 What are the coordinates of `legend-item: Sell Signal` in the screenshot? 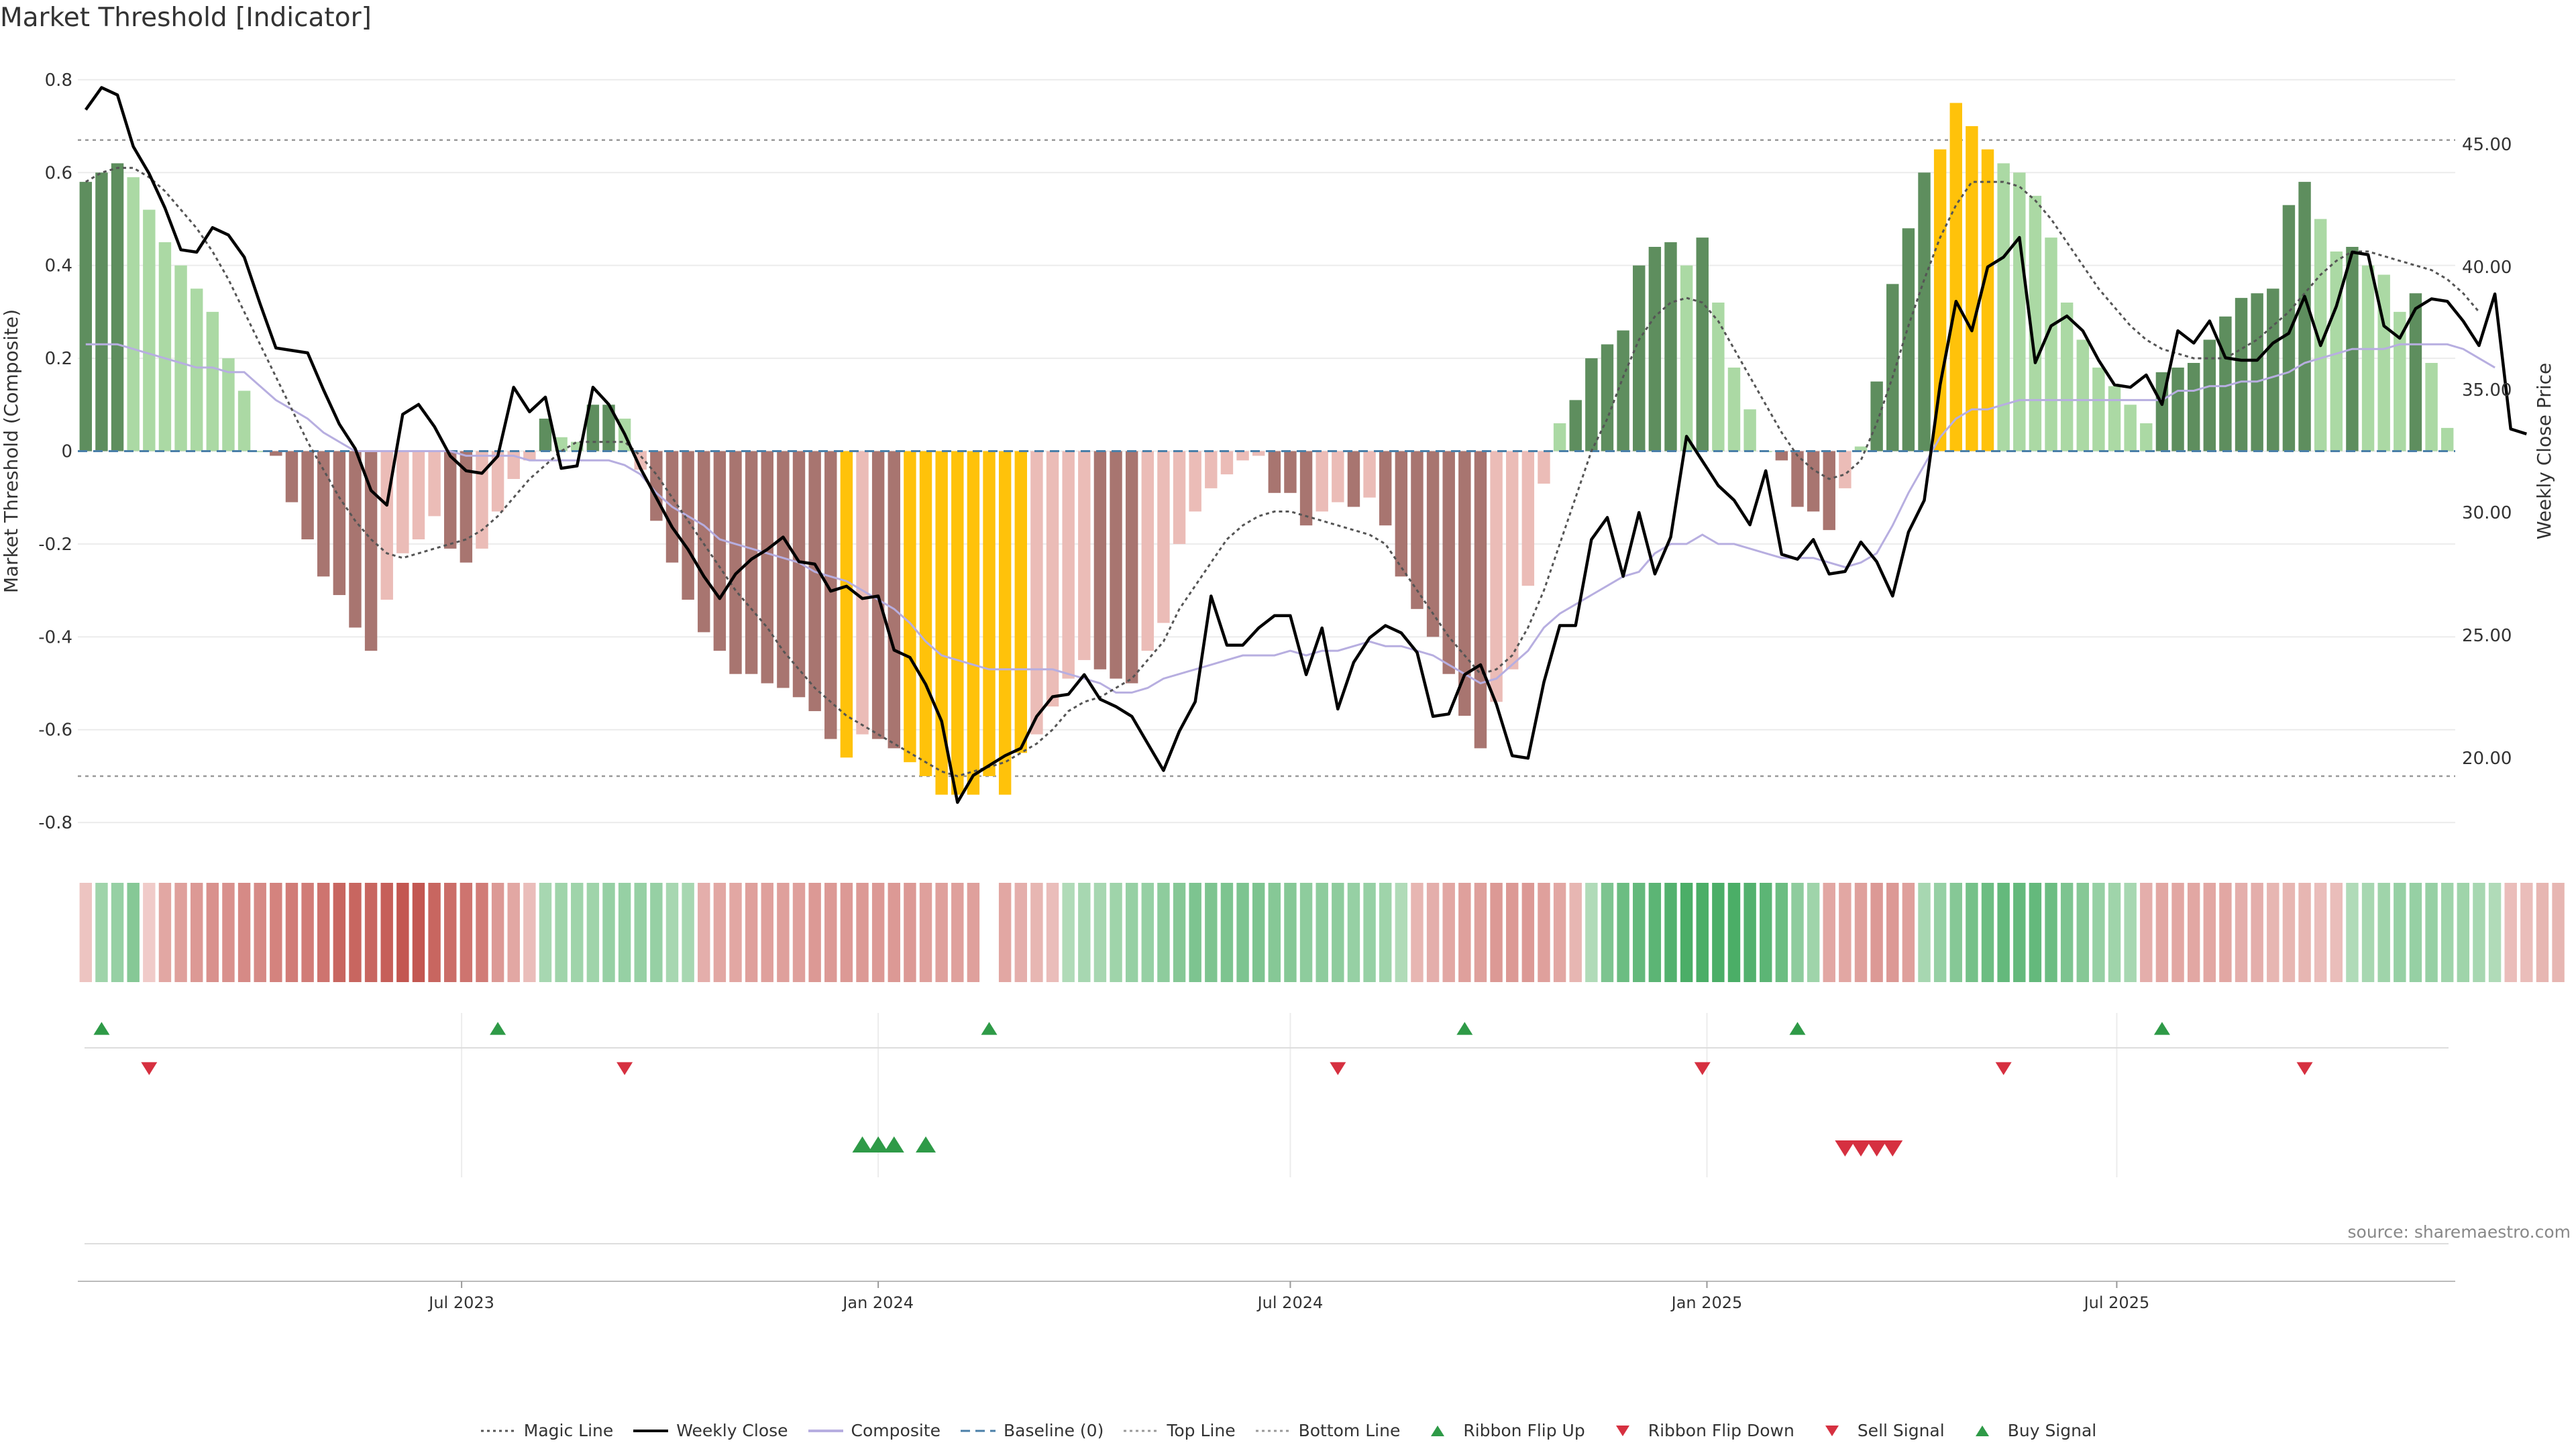 It's located at (1879, 1430).